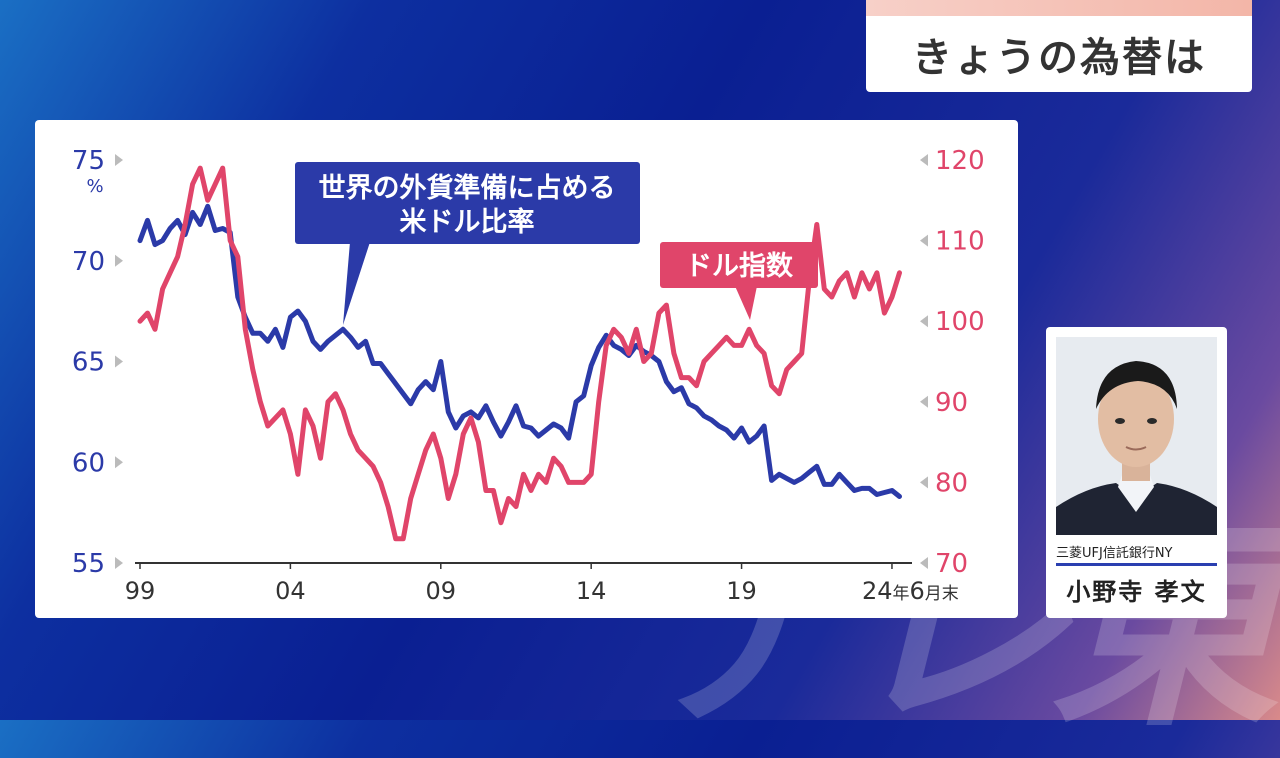 The width and height of the screenshot is (1280, 758). Describe the element at coordinates (960, 161) in the screenshot. I see `right-axis-tick-label: 120` at that location.